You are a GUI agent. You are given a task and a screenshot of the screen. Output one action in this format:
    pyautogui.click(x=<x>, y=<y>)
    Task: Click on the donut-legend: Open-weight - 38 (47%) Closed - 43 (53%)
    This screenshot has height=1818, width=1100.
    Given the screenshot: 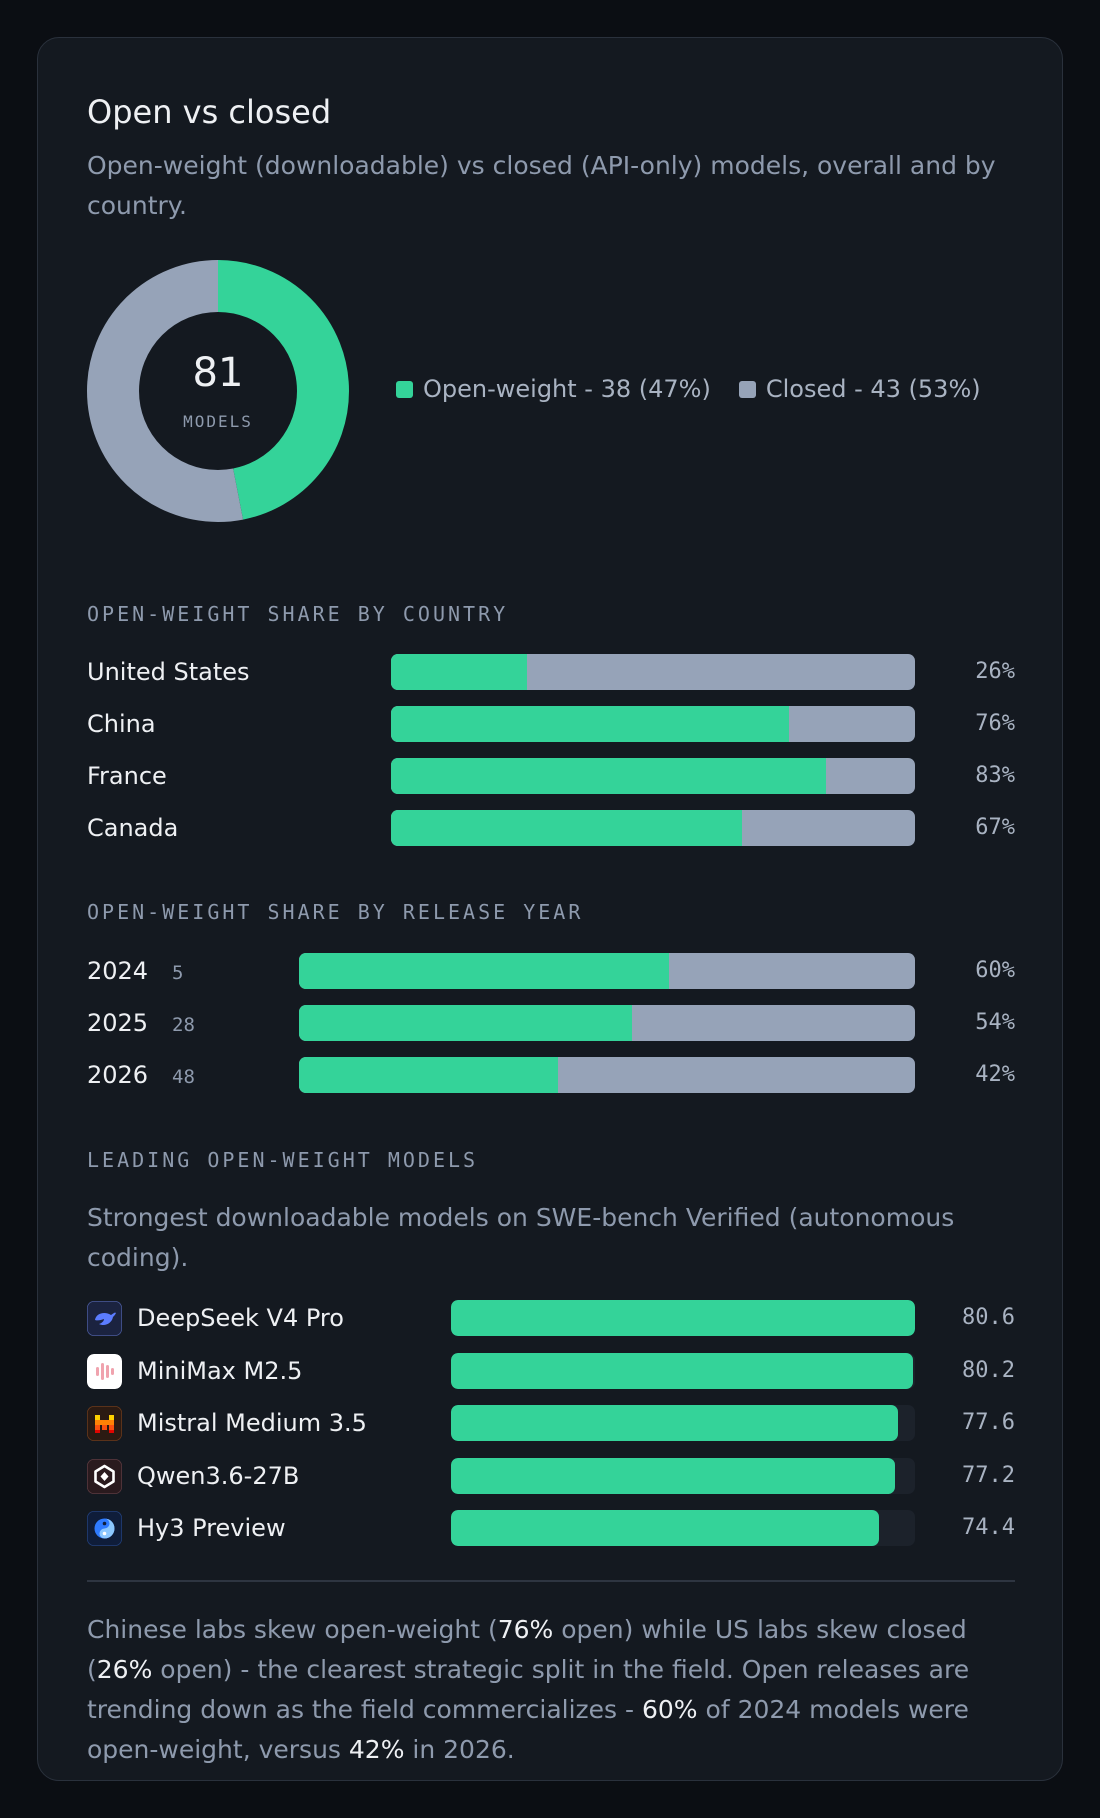 What is the action you would take?
    pyautogui.click(x=702, y=389)
    